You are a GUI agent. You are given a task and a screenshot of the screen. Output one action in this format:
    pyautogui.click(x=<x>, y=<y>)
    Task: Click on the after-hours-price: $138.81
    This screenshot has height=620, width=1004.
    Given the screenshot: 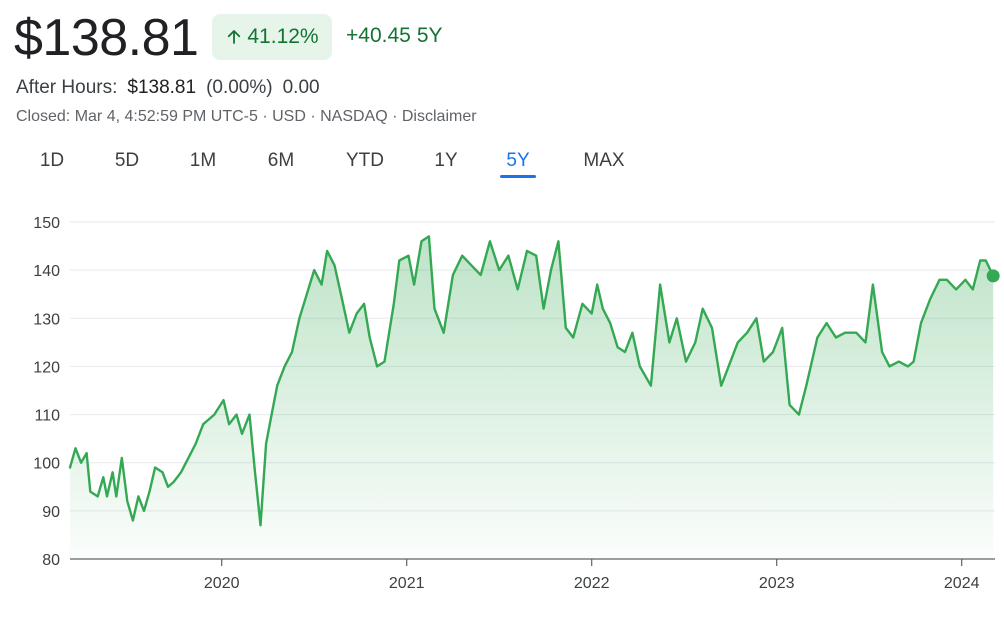 What is the action you would take?
    pyautogui.click(x=162, y=87)
    